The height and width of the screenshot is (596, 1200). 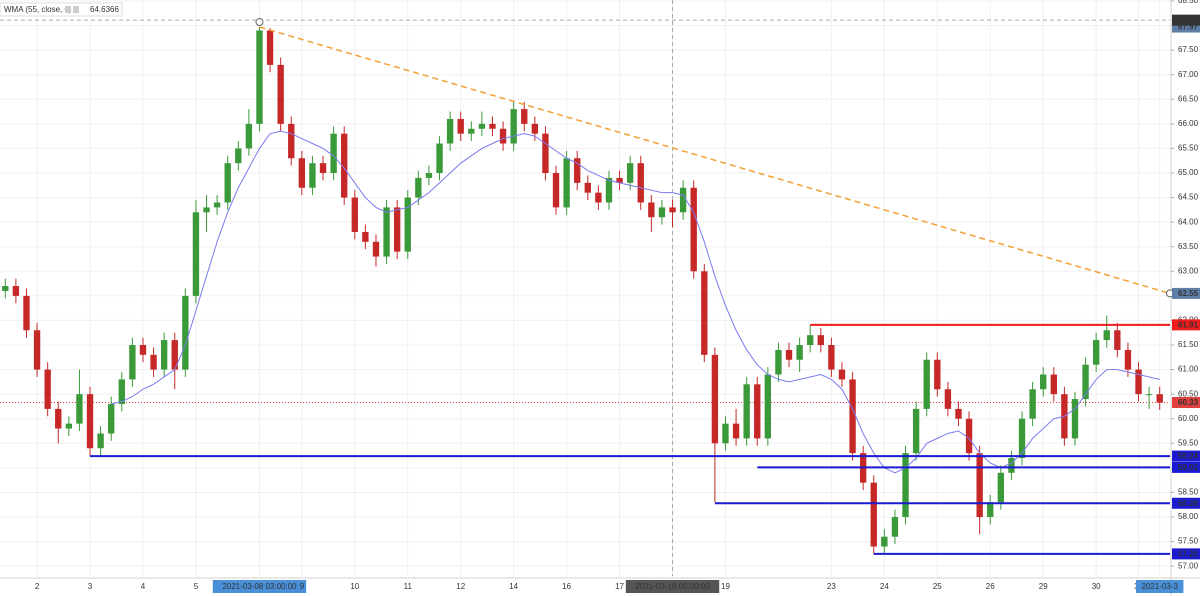 What do you see at coordinates (1188, 541) in the screenshot?
I see `y-tick-label: 57.50` at bounding box center [1188, 541].